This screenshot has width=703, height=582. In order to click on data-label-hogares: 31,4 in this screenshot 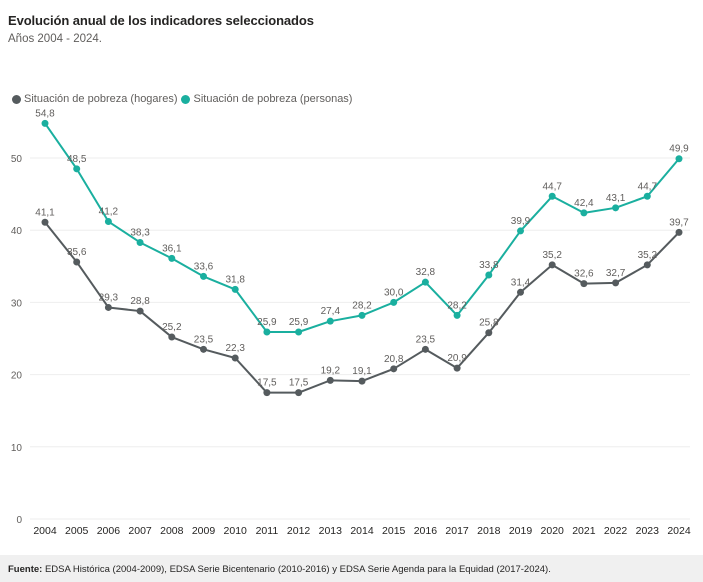, I will do `click(521, 282)`.